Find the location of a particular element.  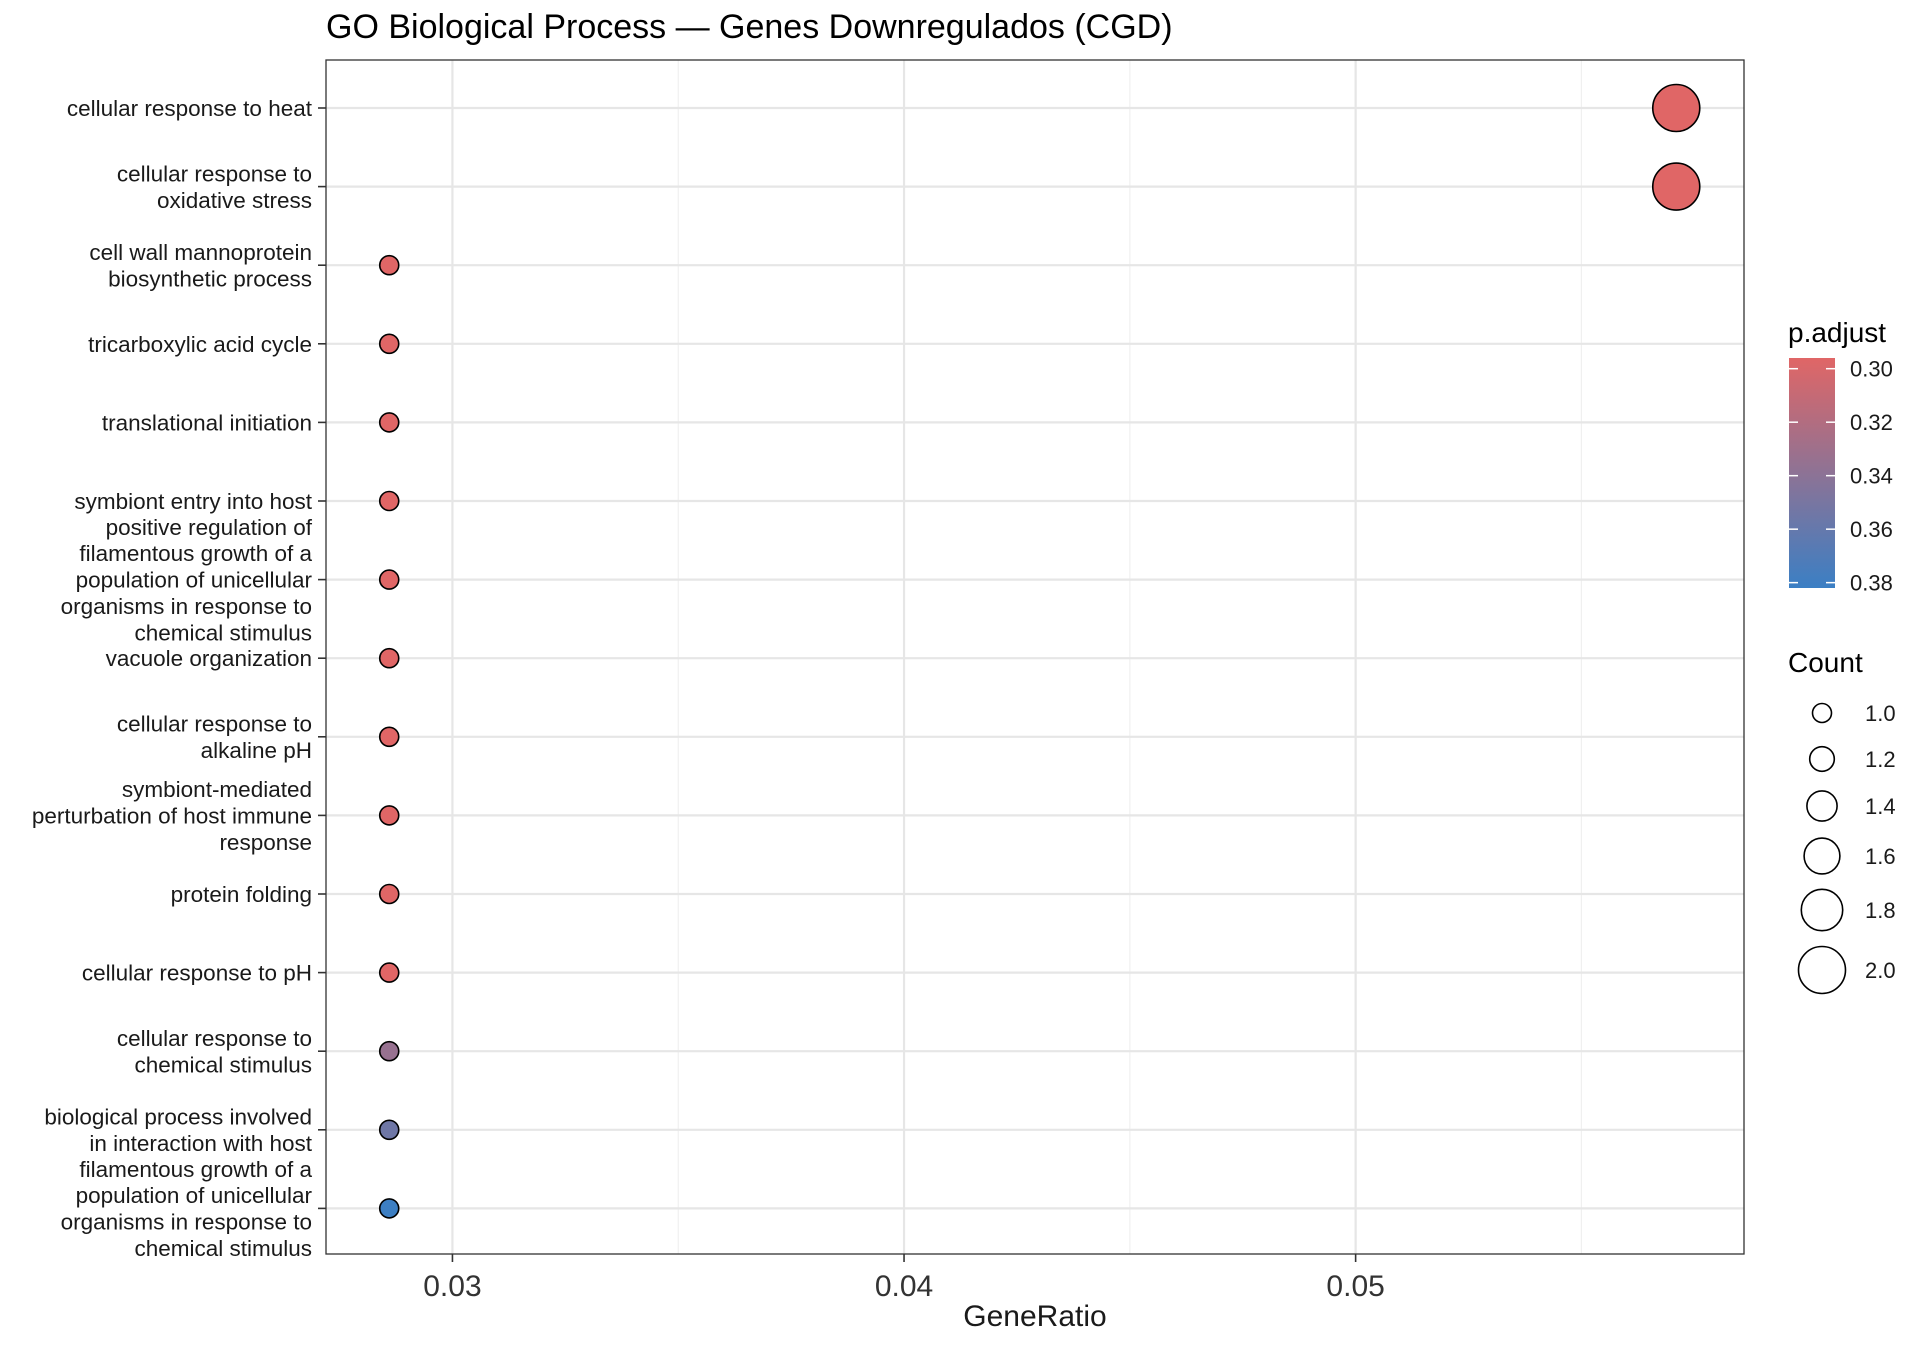

y-axis-label: biological process involved is located at coordinates (178, 1117).